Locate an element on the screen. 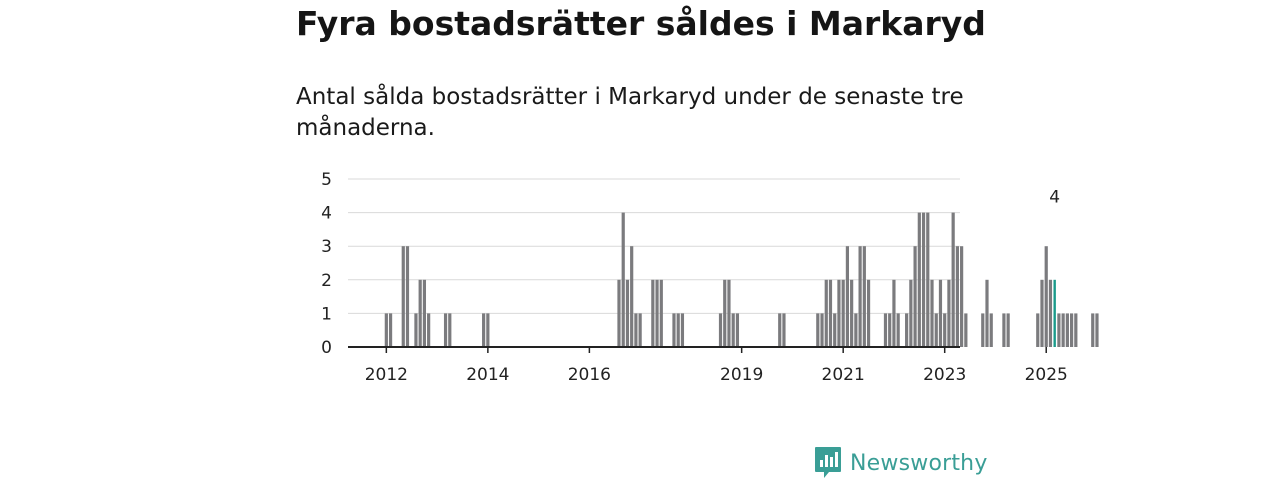 This screenshot has width=1280, height=480. x-tick-label: 2012 is located at coordinates (386, 375).